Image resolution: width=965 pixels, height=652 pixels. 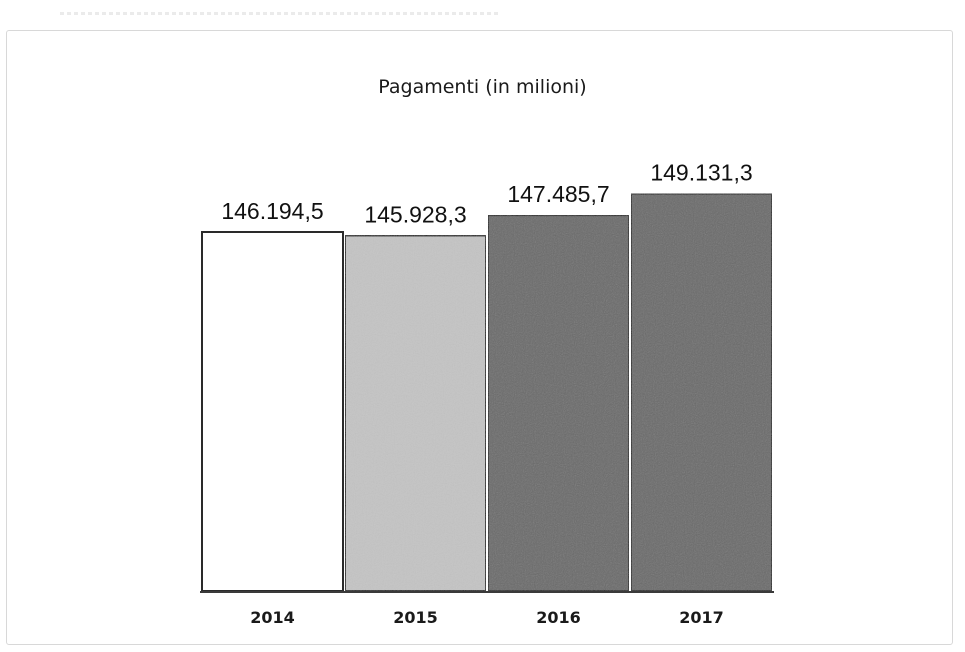 I want to click on value-label-2014: 146.194,5, so click(x=272, y=211).